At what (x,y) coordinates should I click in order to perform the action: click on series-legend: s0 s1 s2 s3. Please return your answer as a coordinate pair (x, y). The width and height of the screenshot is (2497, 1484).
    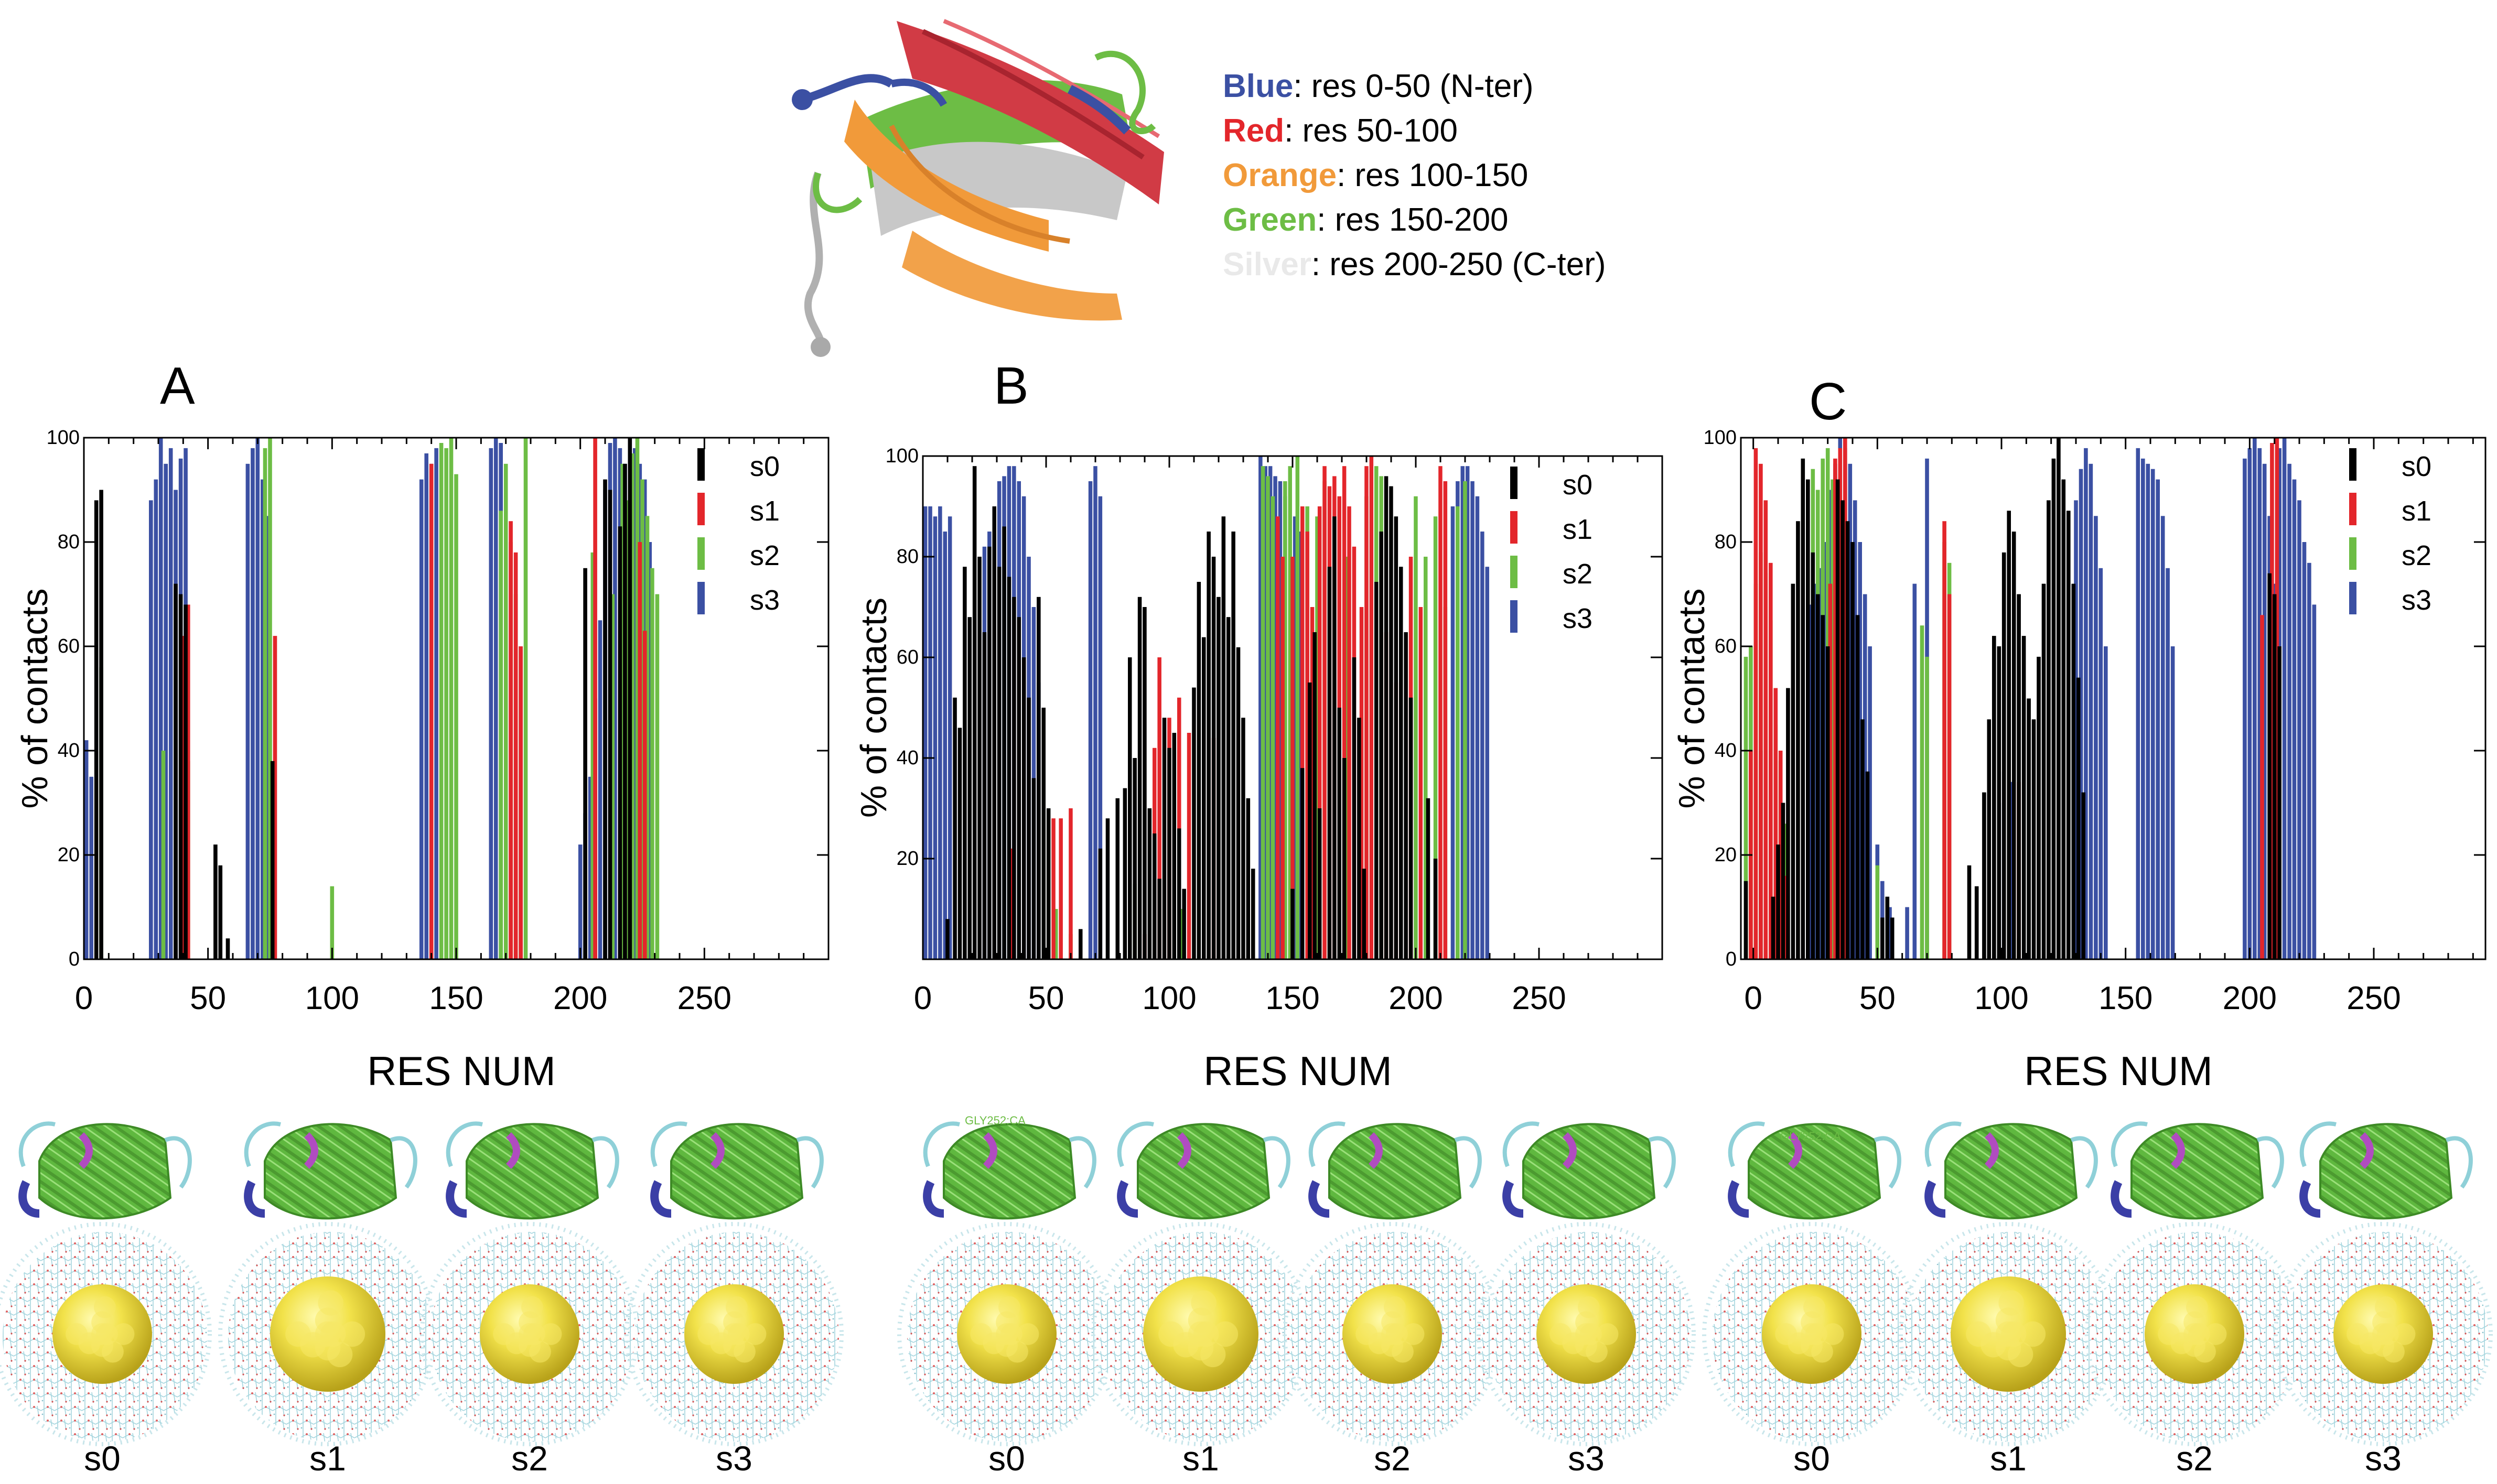
    Looking at the image, I should click on (738, 532).